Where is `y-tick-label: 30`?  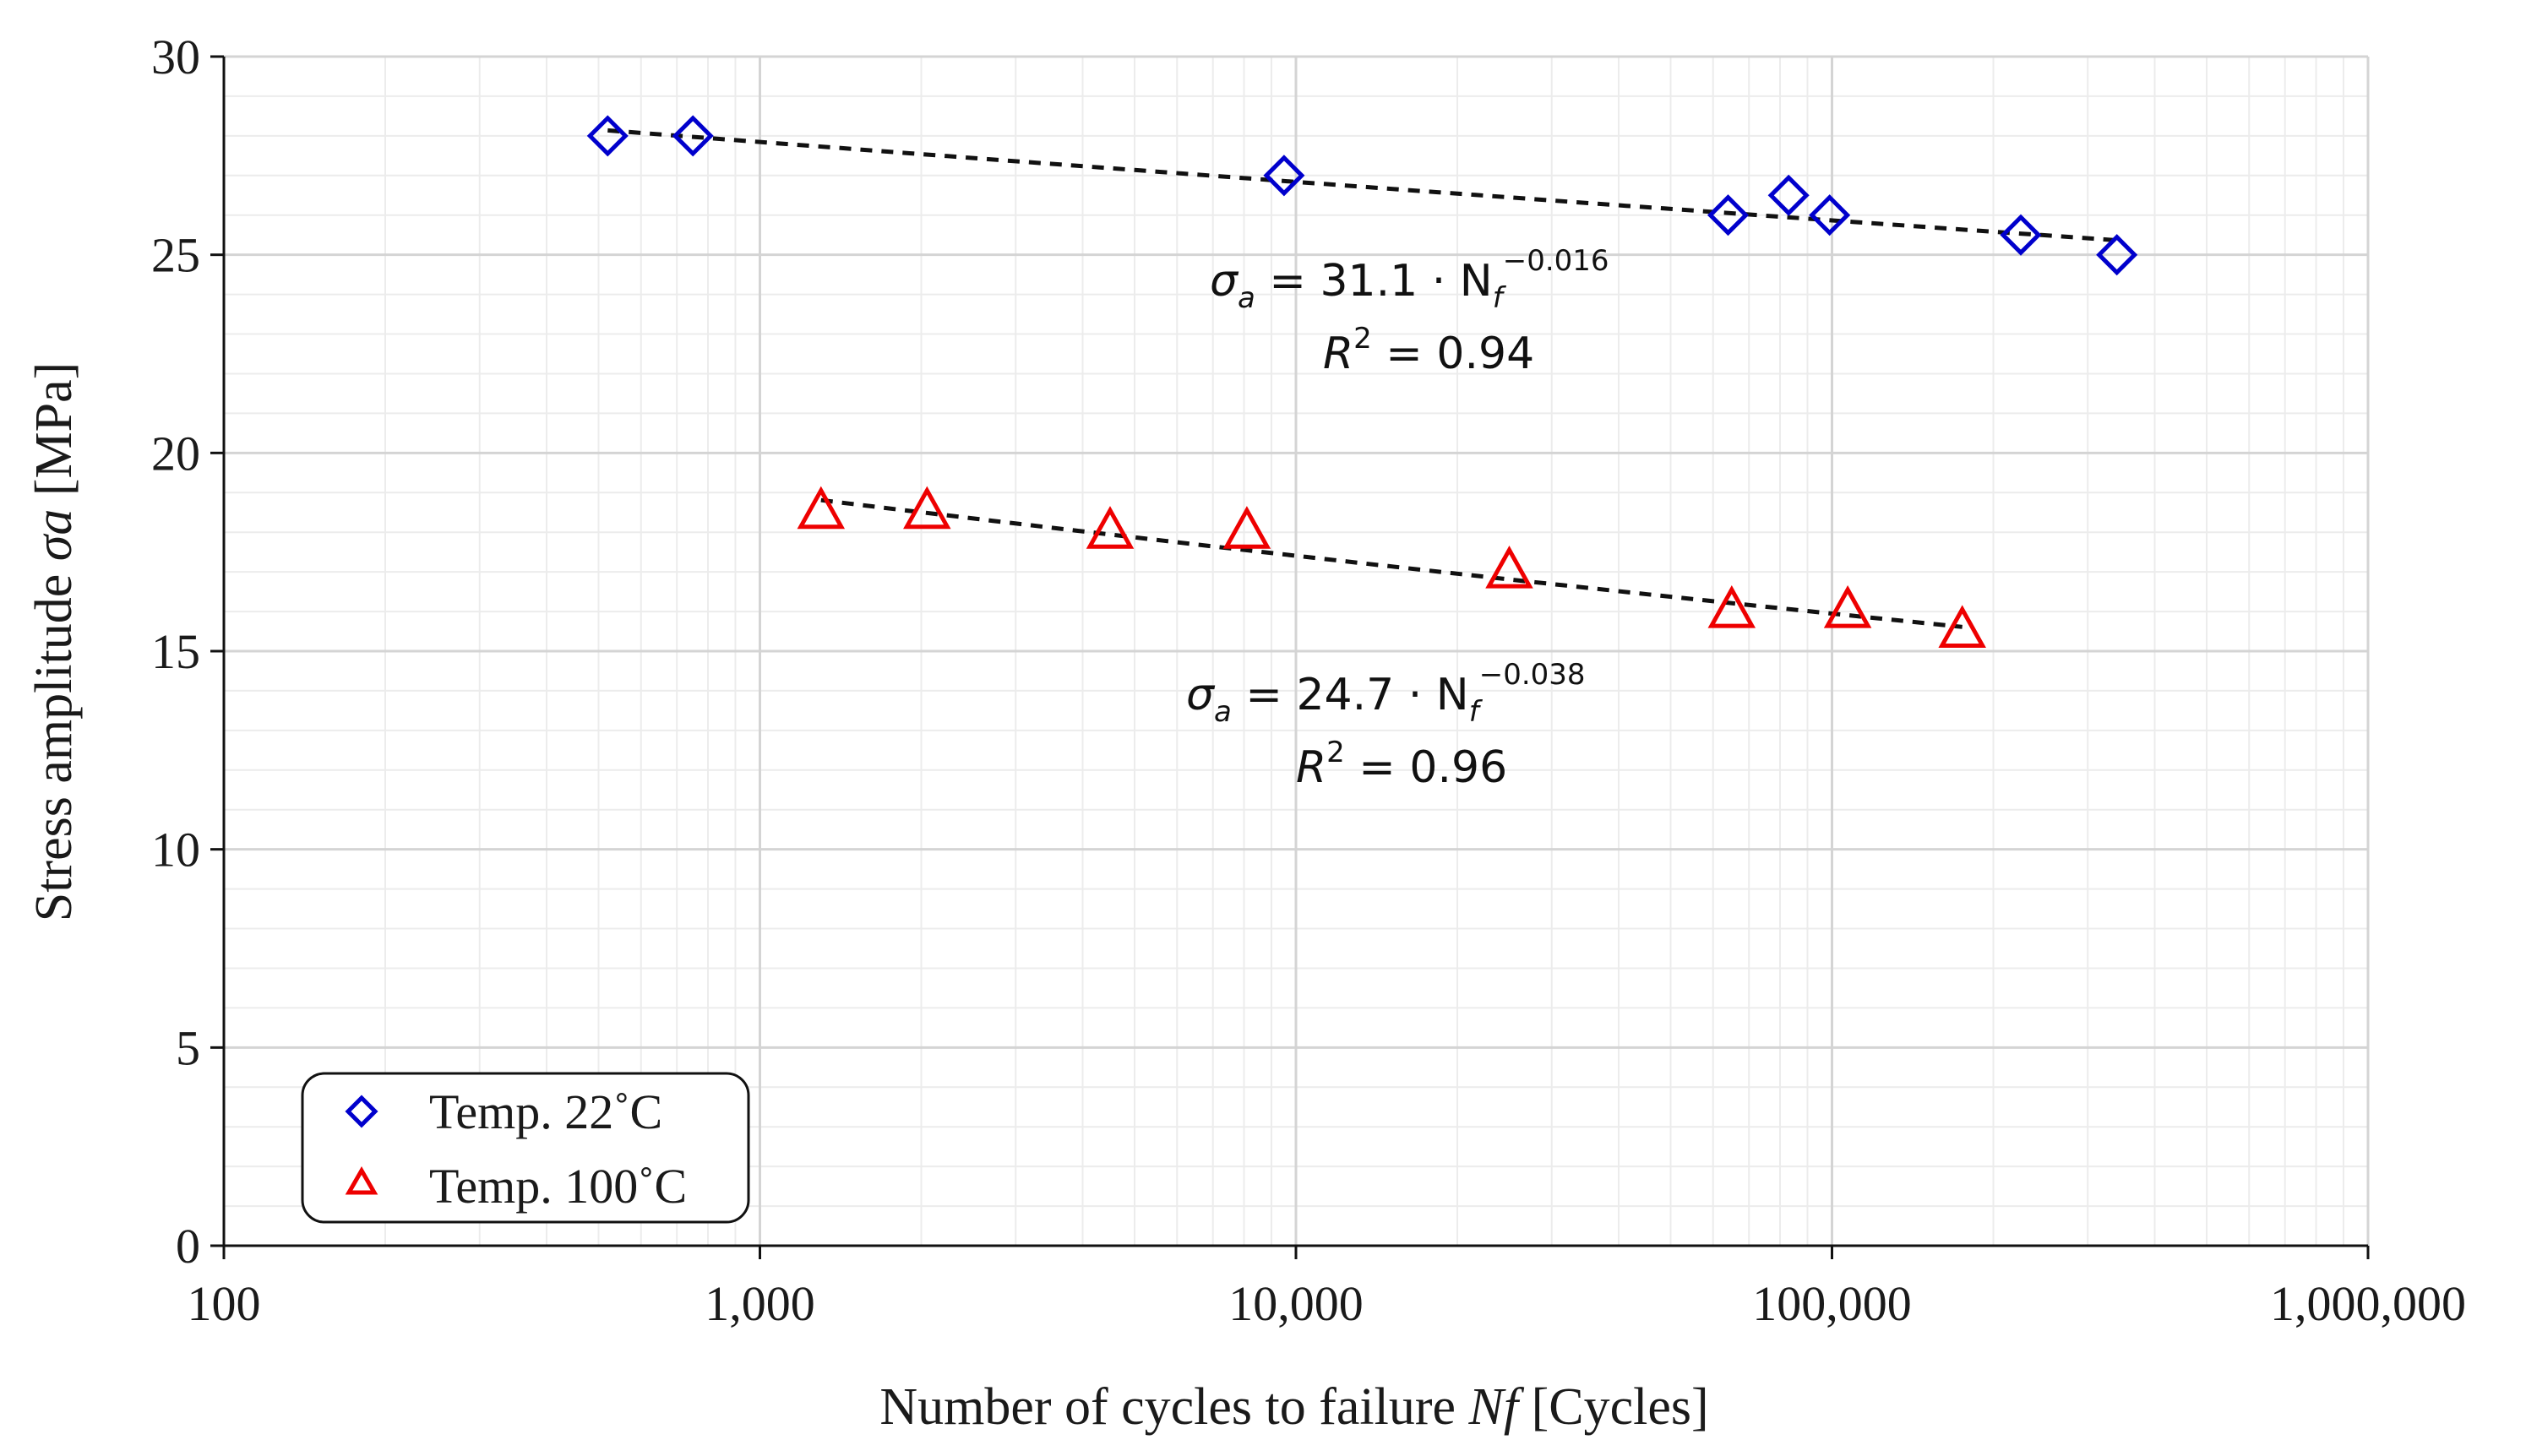 y-tick-label: 30 is located at coordinates (175, 57).